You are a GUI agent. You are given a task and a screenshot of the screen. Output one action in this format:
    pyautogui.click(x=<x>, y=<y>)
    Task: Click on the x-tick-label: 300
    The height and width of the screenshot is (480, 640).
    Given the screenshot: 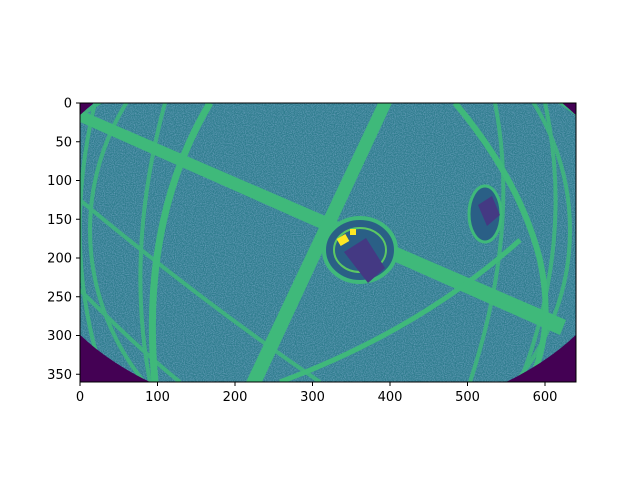 What is the action you would take?
    pyautogui.click(x=312, y=397)
    